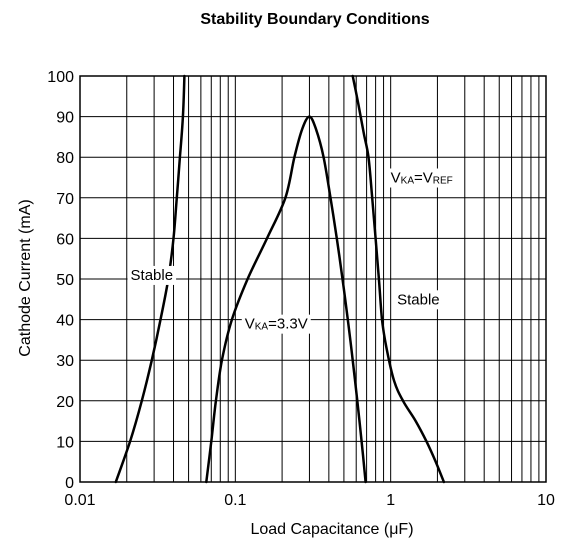 Image resolution: width=562 pixels, height=544 pixels. Describe the element at coordinates (390, 500) in the screenshot. I see `x-tick-label: 1` at that location.